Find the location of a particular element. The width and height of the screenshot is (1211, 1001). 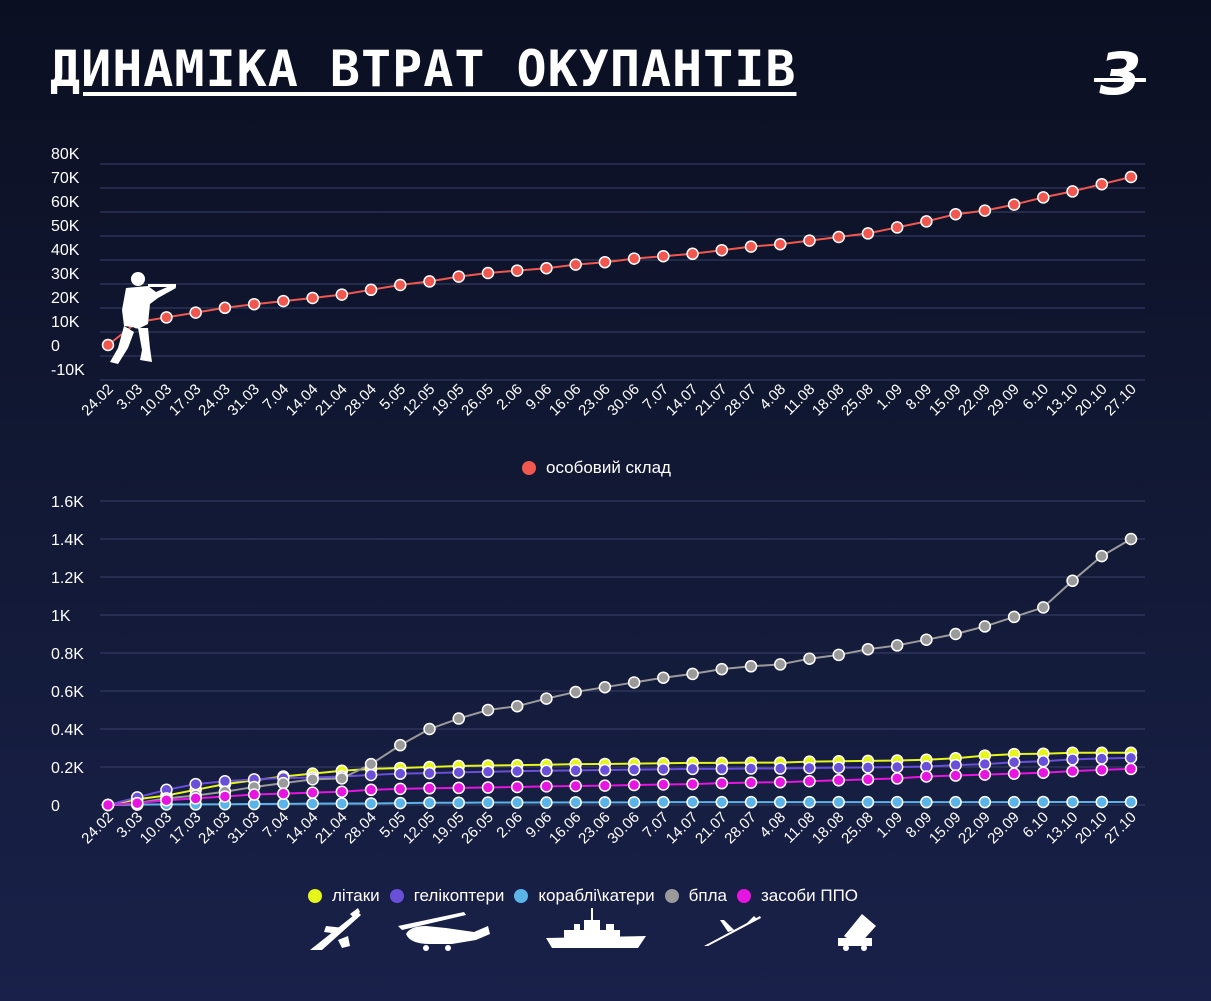

y-tick-label: 70K is located at coordinates (65, 178).